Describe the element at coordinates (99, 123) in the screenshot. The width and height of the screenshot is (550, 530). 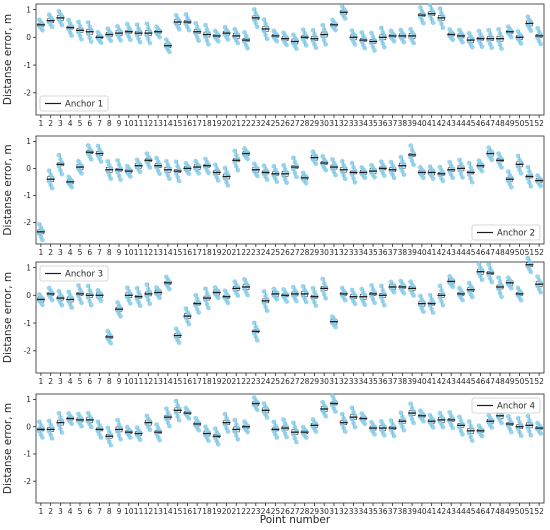
I see `x-tick-label: 7` at that location.